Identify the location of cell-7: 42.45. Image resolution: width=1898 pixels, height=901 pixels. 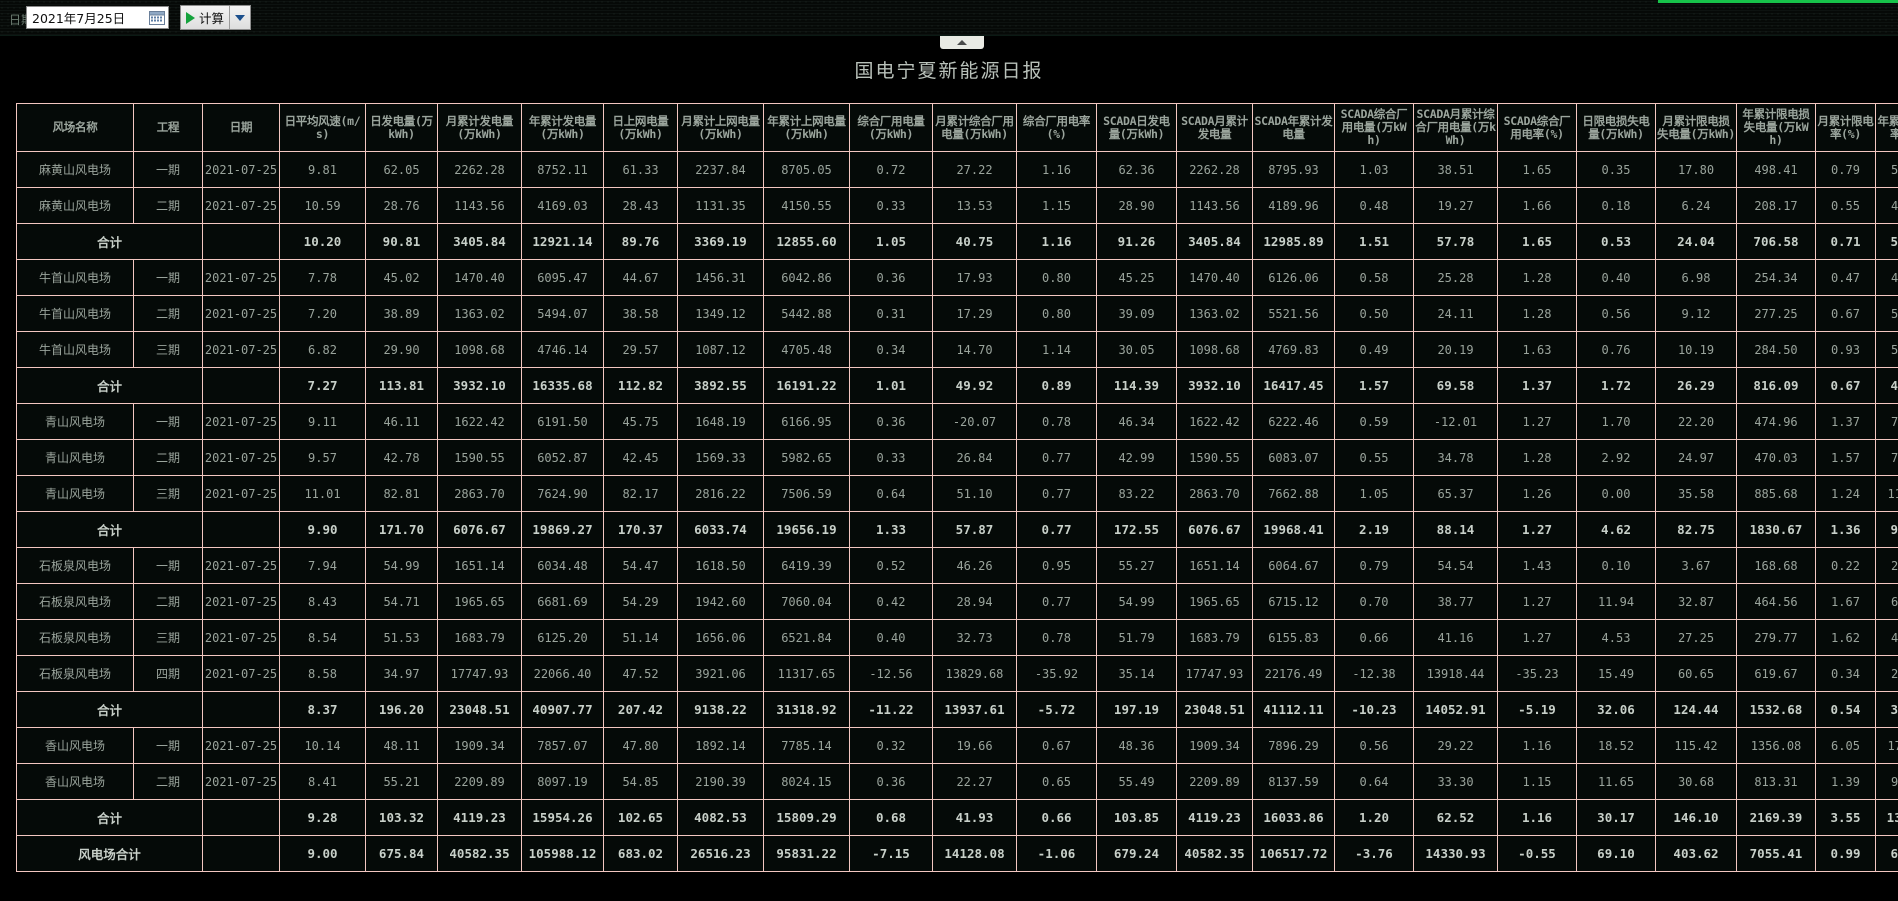
(640, 457).